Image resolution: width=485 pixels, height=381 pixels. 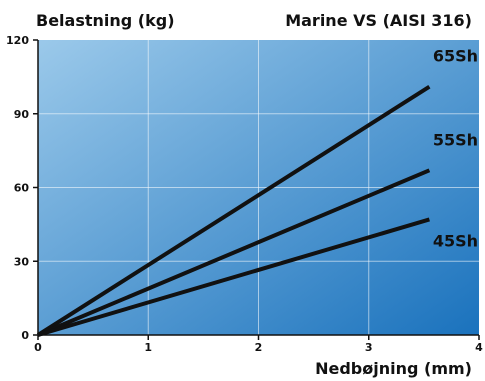 I want to click on x-tick-label: 1, so click(x=148, y=347).